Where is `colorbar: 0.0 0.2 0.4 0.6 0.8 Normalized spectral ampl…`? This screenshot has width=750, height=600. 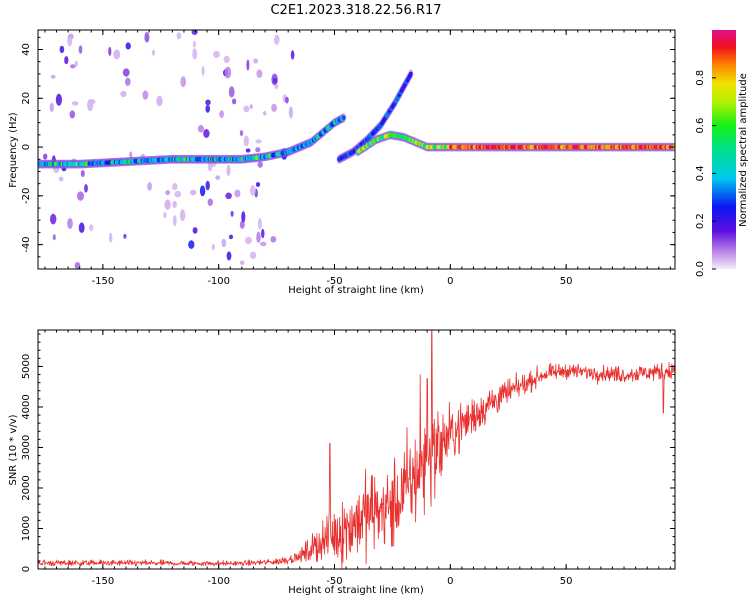 colorbar: 0.0 0.2 0.4 0.6 0.8 Normalized spectral ampl… is located at coordinates (722, 153).